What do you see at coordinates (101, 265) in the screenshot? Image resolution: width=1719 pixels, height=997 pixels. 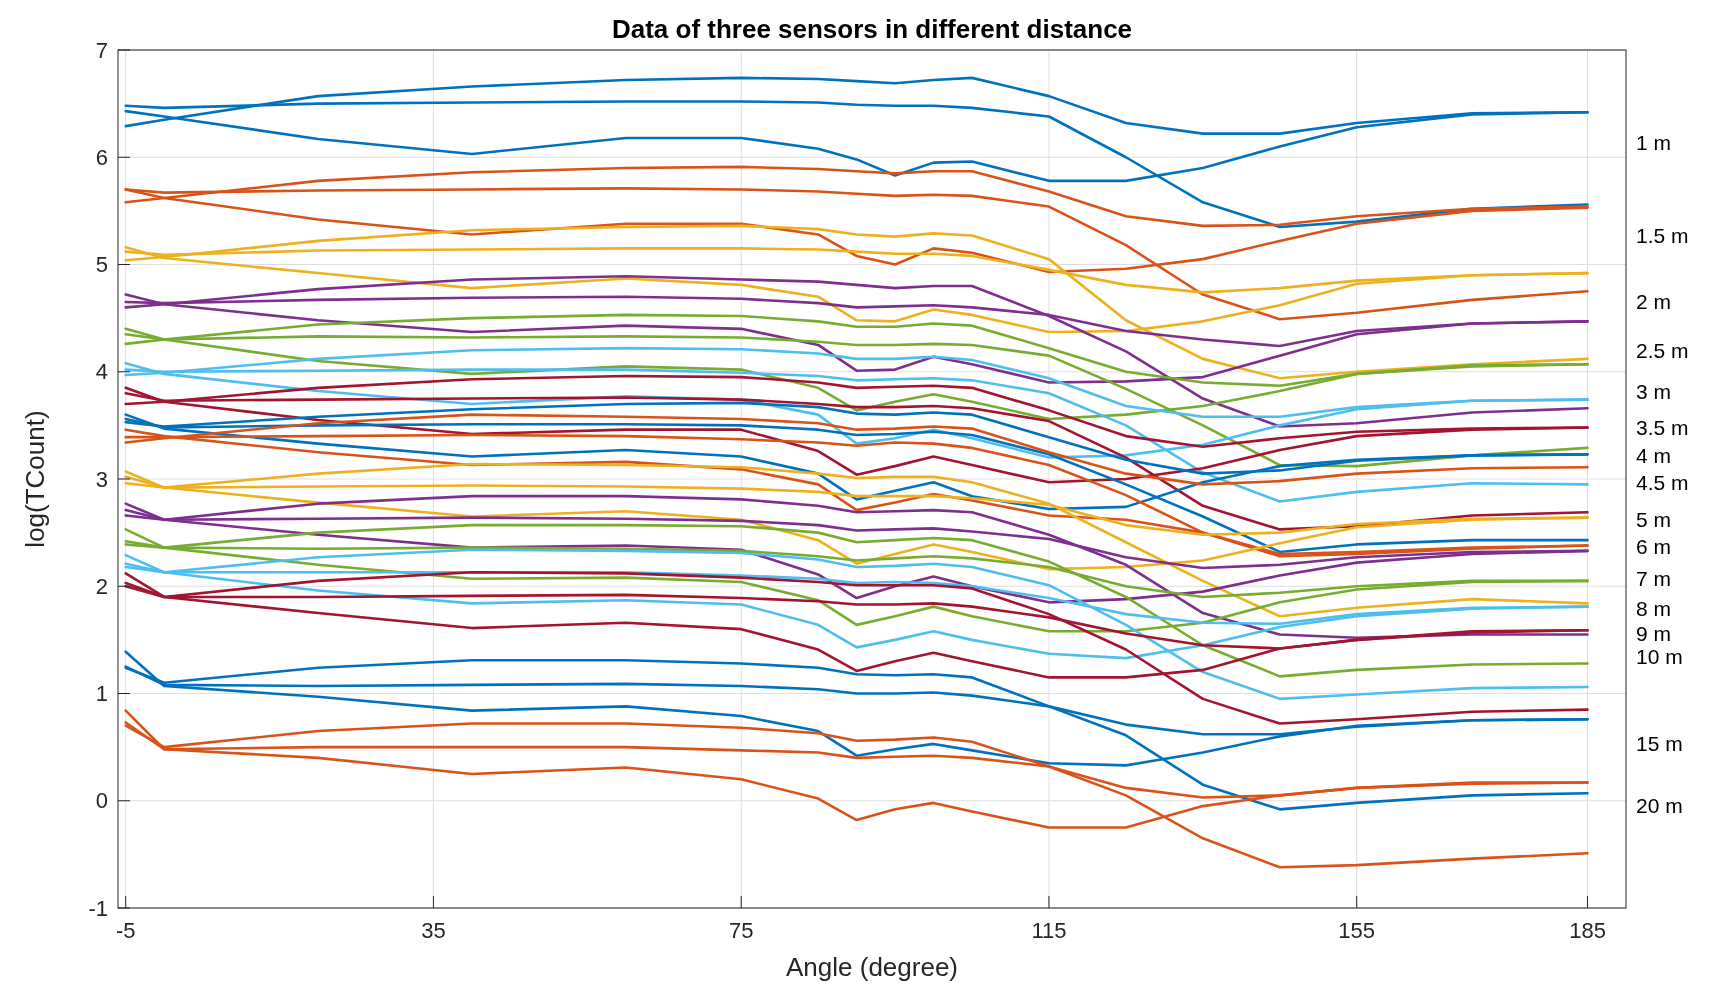 I see `y-tick-label: 5` at bounding box center [101, 265].